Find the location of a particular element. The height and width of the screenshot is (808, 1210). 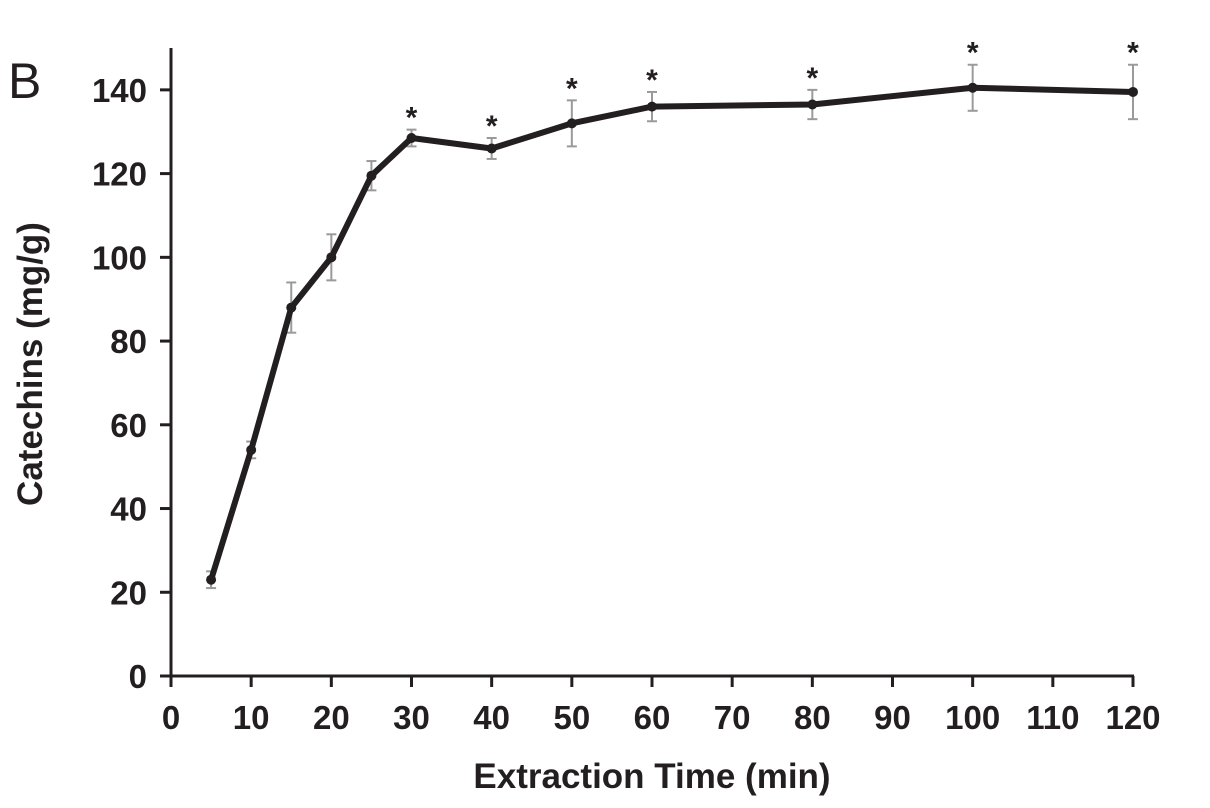

y-tick-label: 40 is located at coordinates (128, 509).